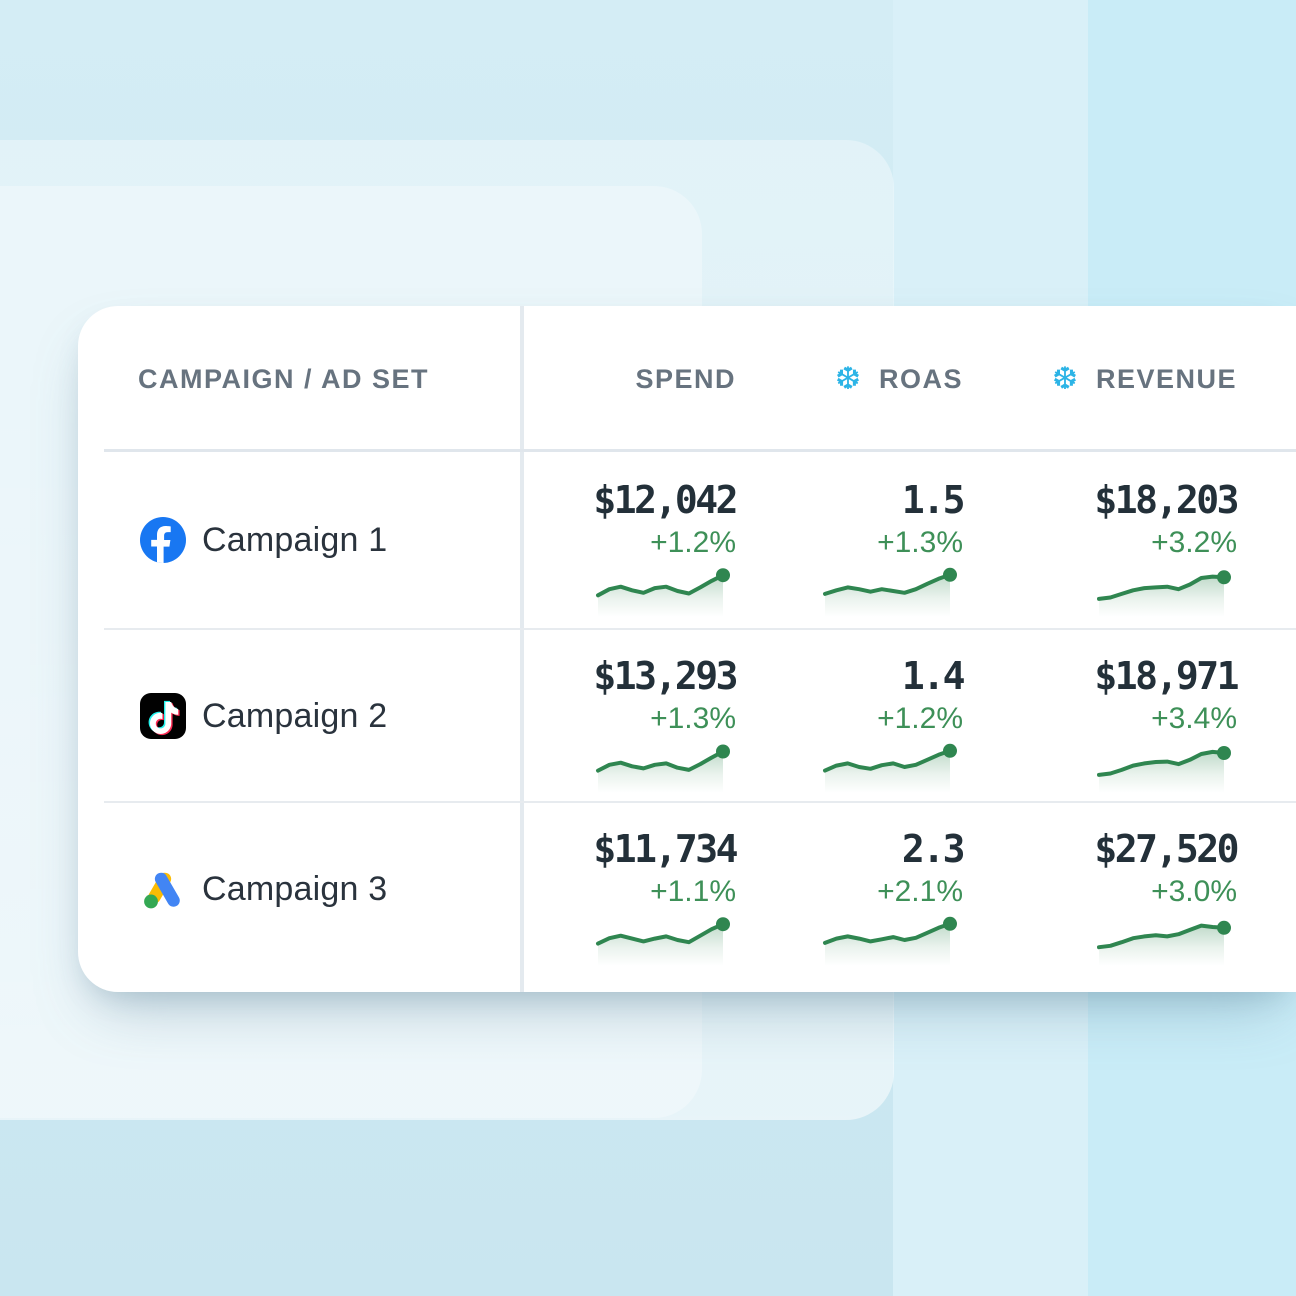 The image size is (1296, 1296). I want to click on campaign-name-cell: Campaign 1, so click(263, 540).